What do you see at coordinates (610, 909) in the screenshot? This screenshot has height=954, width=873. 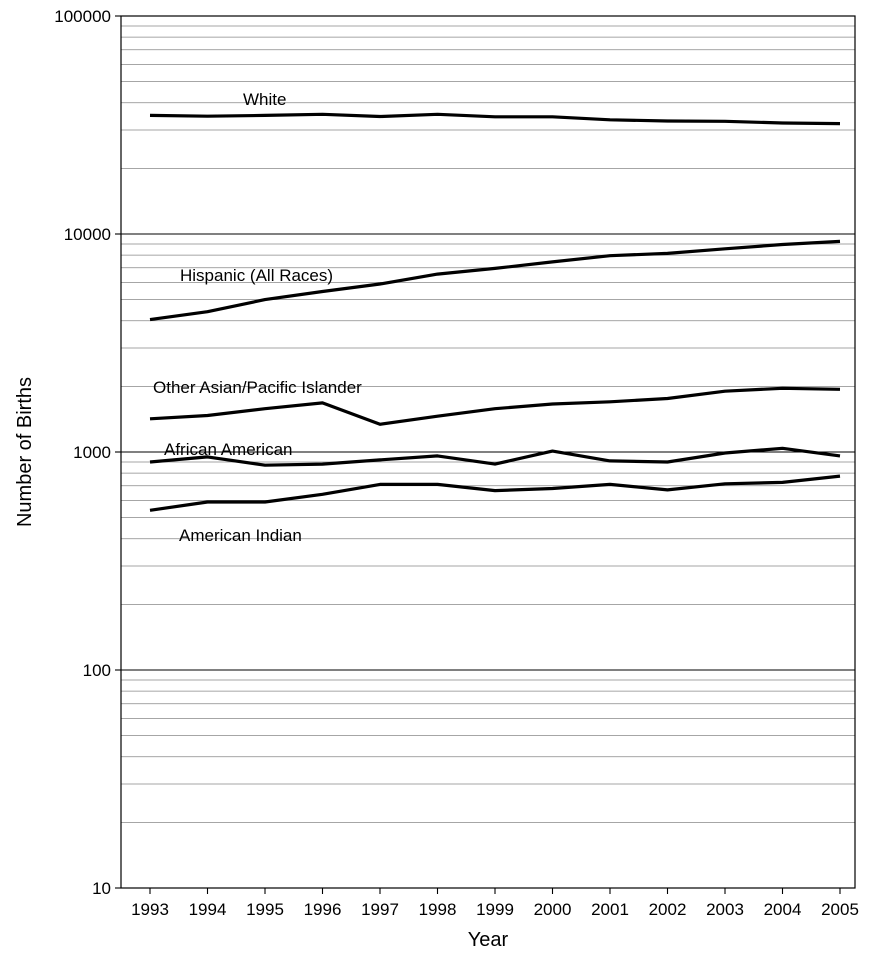 I see `x-tick-label: 2001` at bounding box center [610, 909].